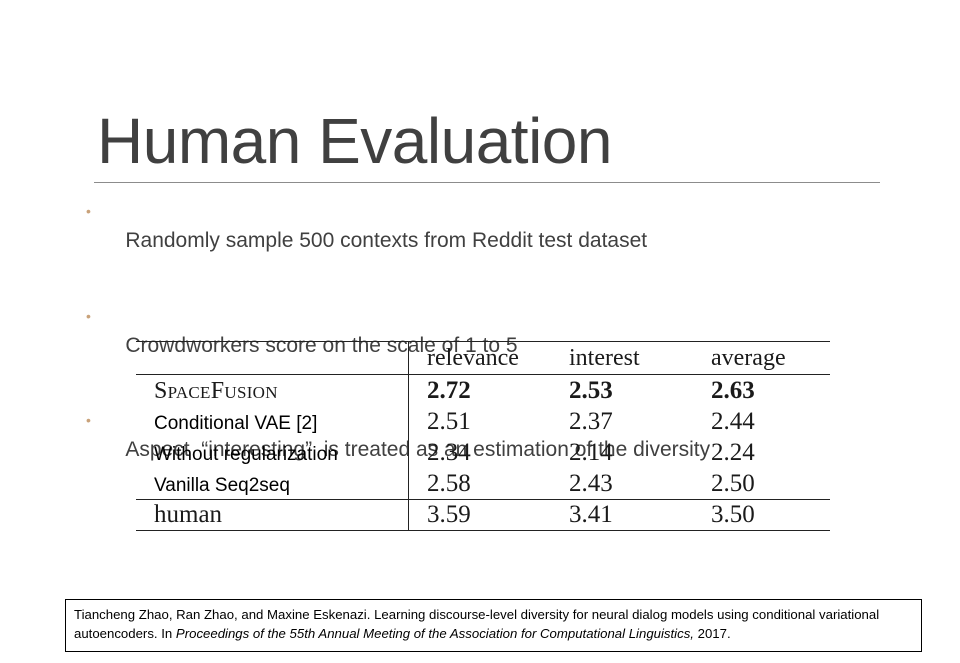 Image resolution: width=960 pixels, height=663 pixels. What do you see at coordinates (761, 515) in the screenshot?
I see `average-cell: 3.50` at bounding box center [761, 515].